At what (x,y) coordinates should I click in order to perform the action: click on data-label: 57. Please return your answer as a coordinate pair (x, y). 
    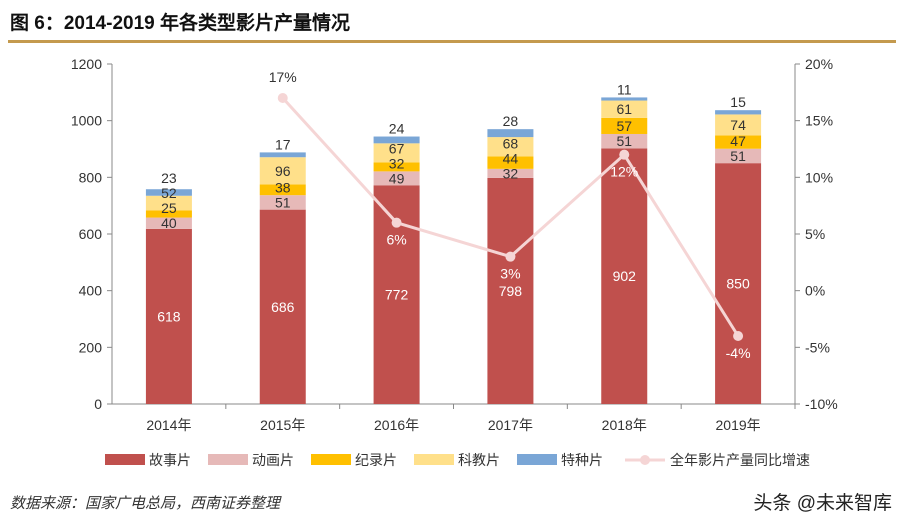
    Looking at the image, I should click on (624, 126).